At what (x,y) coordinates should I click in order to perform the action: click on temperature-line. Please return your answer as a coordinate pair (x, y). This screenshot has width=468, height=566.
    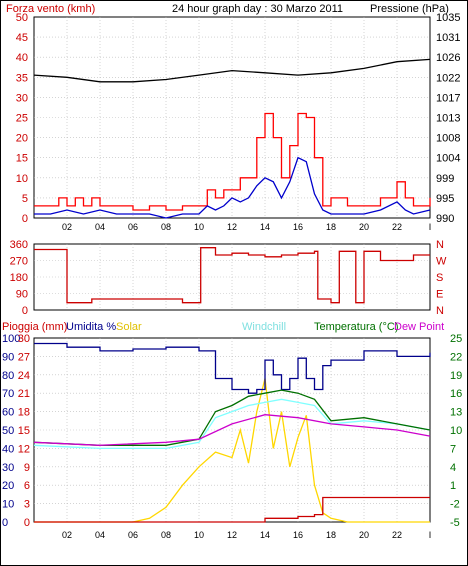
    Looking at the image, I should click on (232, 417).